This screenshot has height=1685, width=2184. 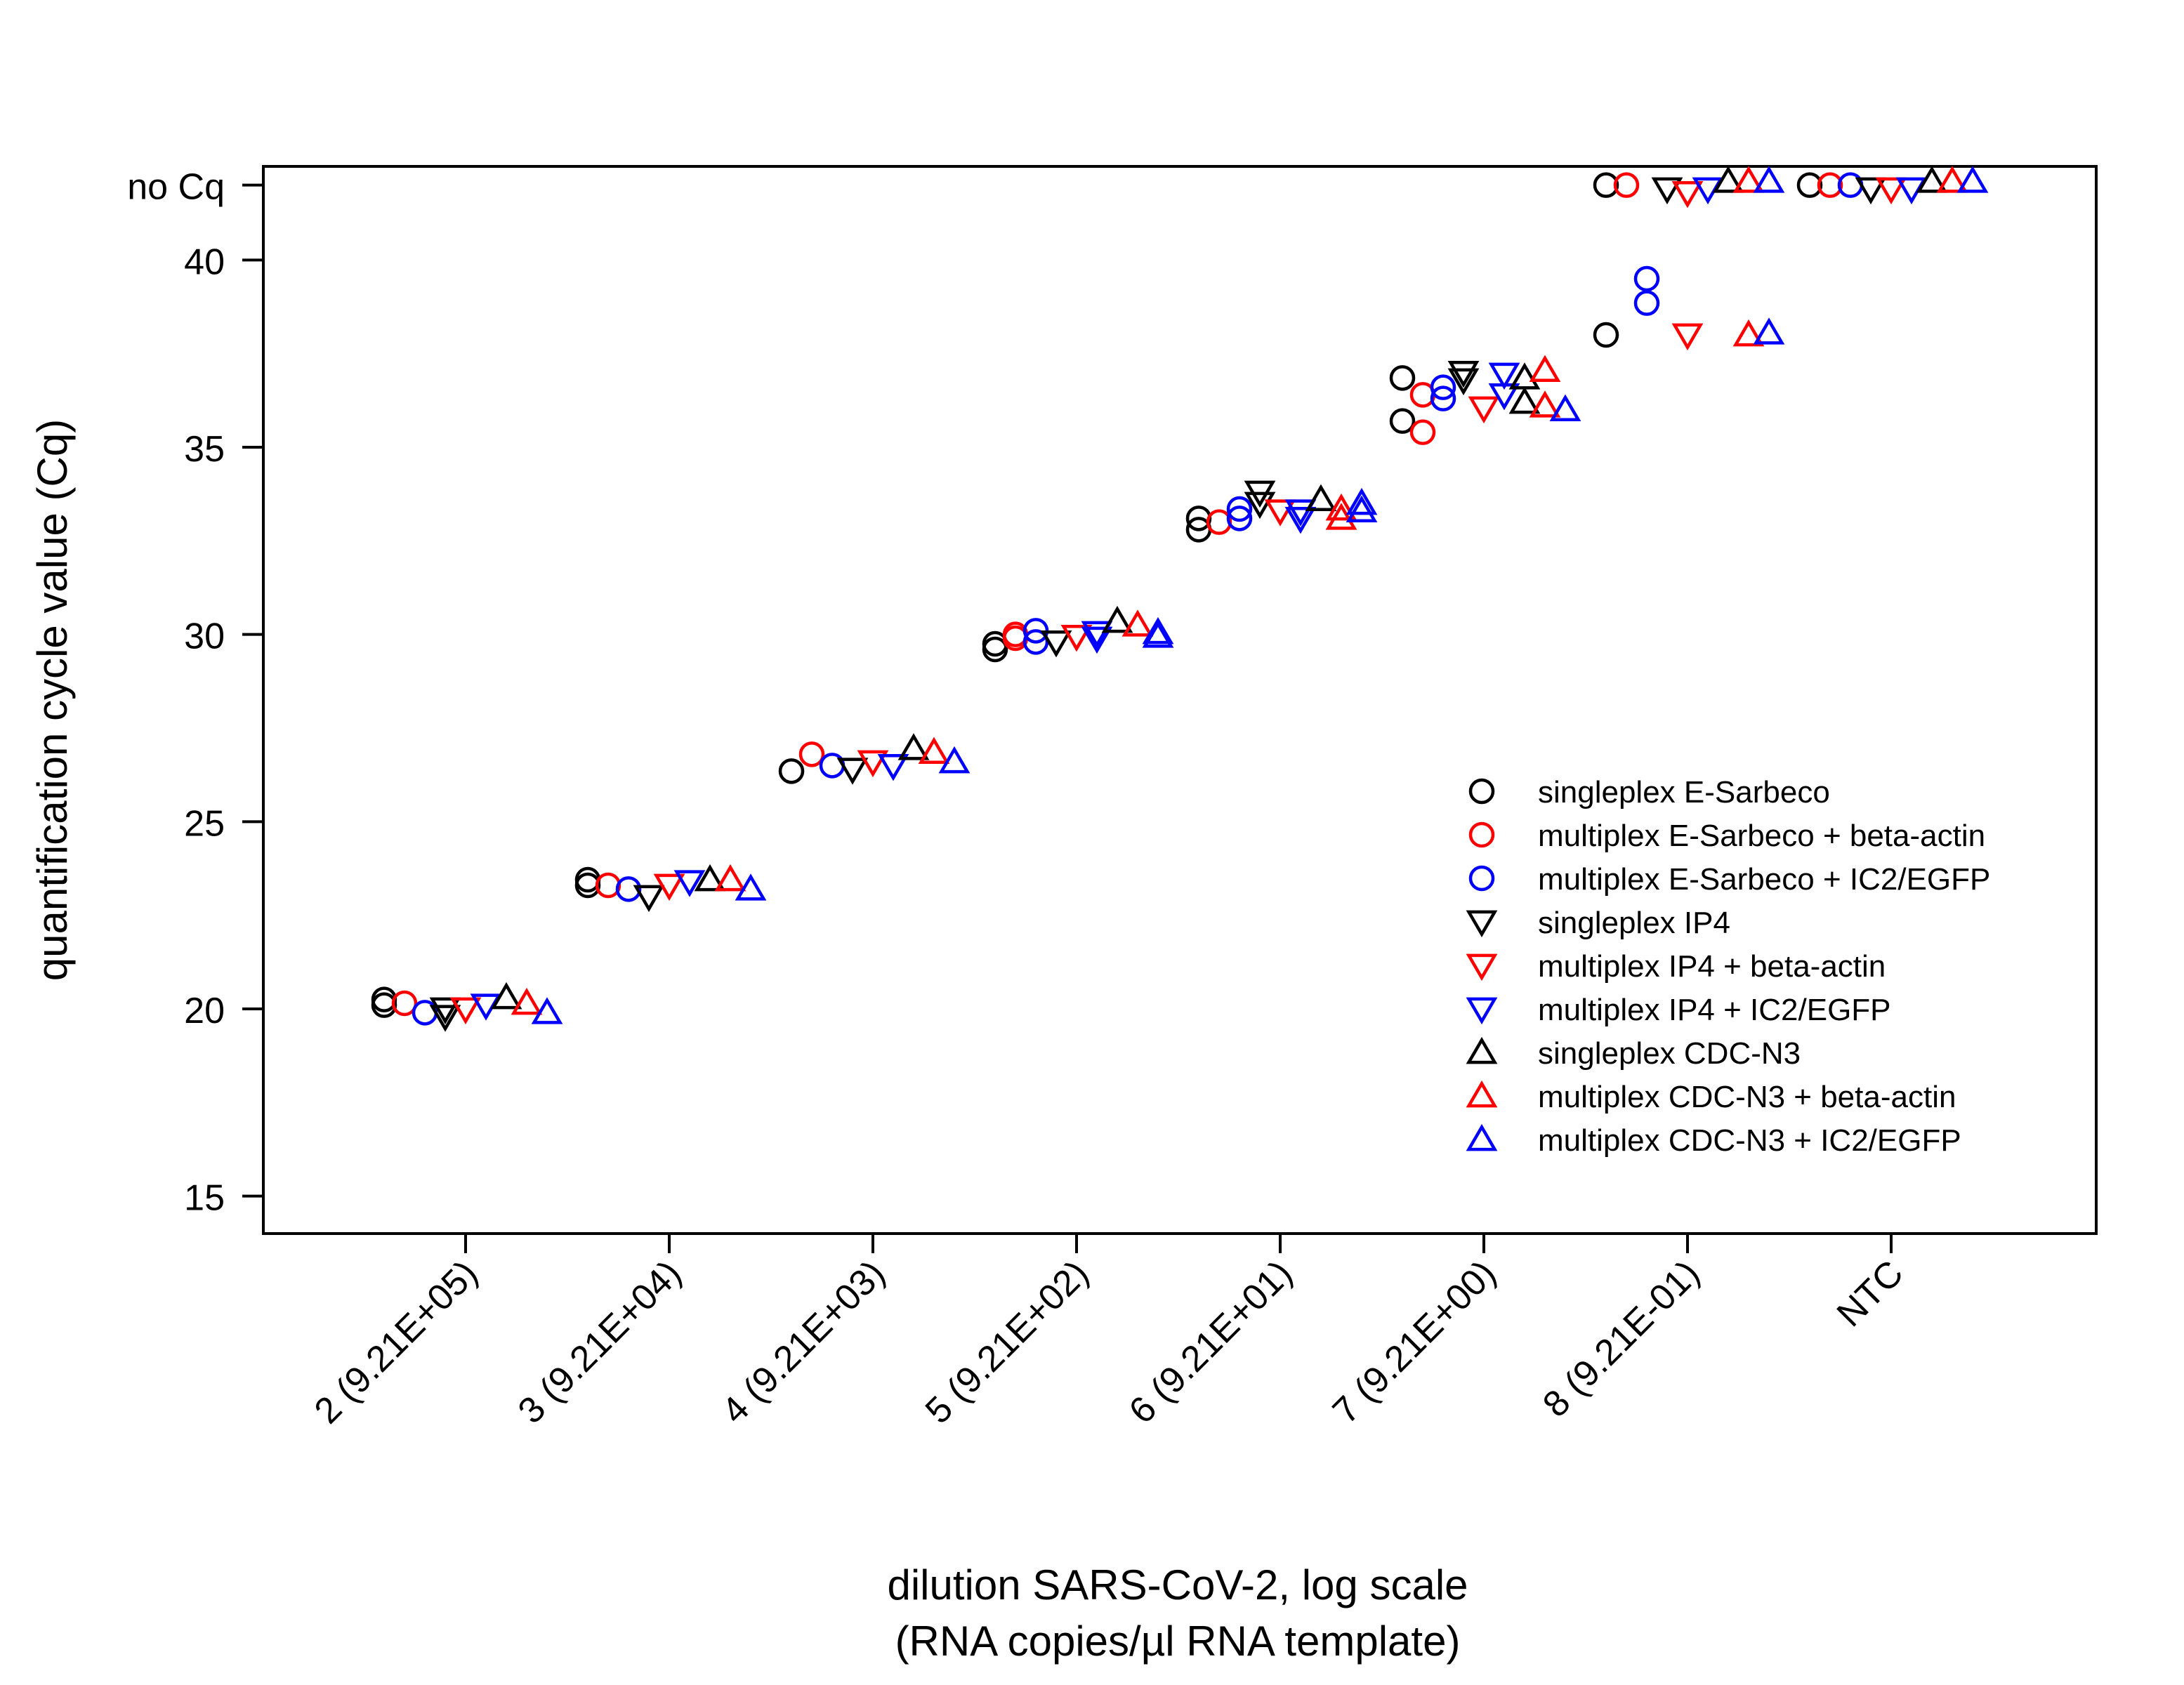 What do you see at coordinates (1764, 879) in the screenshot?
I see `legend-label: multiplex E-Sarbeco + IC2/EGFP` at bounding box center [1764, 879].